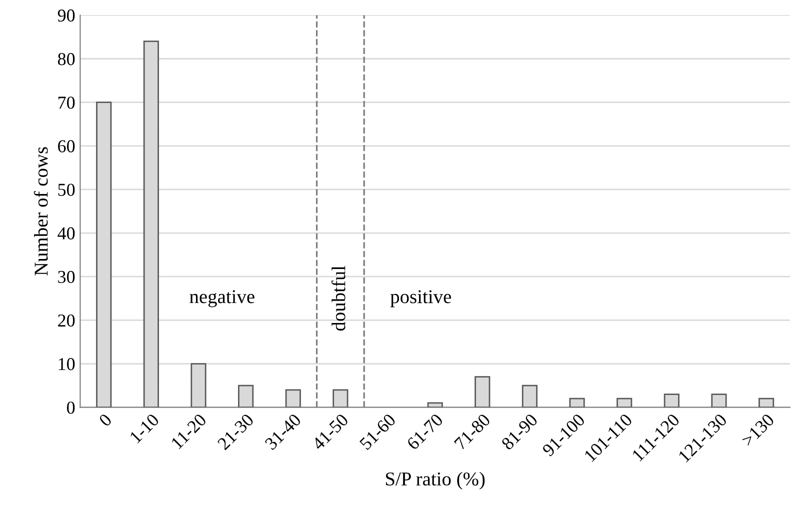  I want to click on y-tick-label: 0, so click(71, 408).